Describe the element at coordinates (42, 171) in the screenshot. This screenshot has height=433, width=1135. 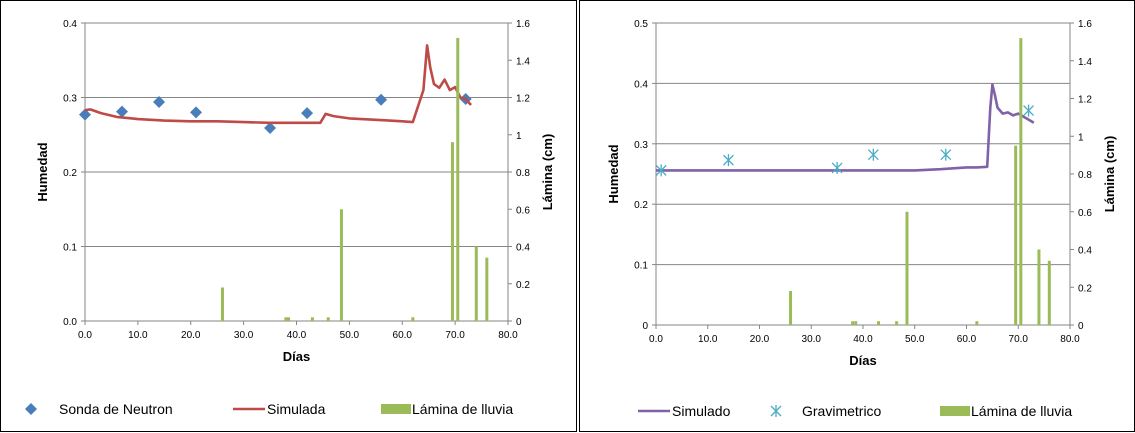
I see `left-y-axis-title: Humedad` at that location.